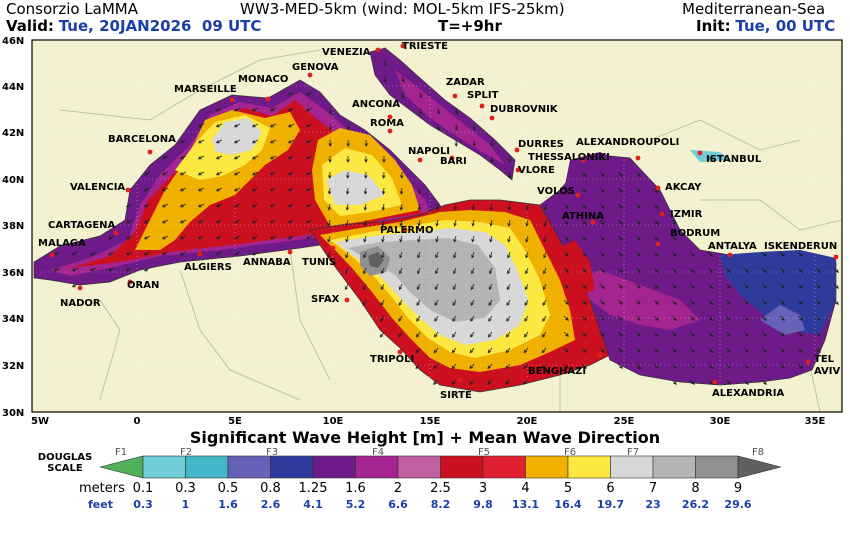 This screenshot has width=850, height=538. What do you see at coordinates (13, 87) in the screenshot?
I see `lat-label: 44N` at bounding box center [13, 87].